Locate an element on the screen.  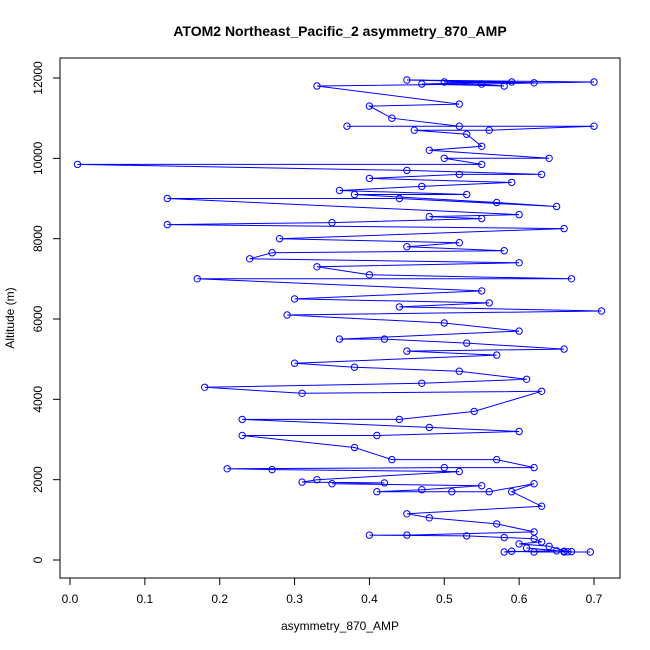
x-axis-label: asymmetry_870_AMP is located at coordinates (340, 626).